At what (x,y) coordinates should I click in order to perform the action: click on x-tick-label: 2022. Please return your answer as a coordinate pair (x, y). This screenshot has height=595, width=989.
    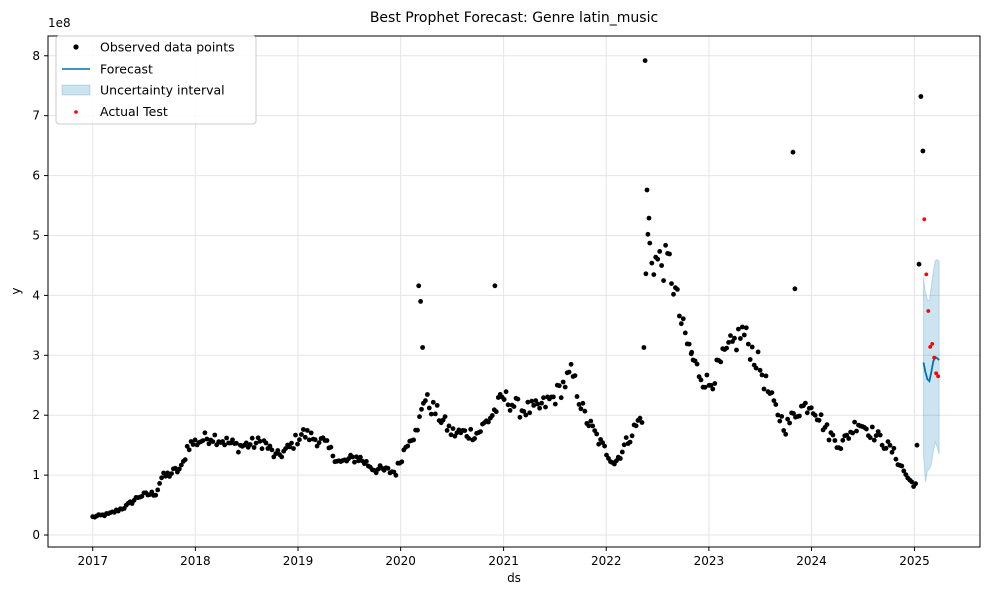
    Looking at the image, I should click on (606, 561).